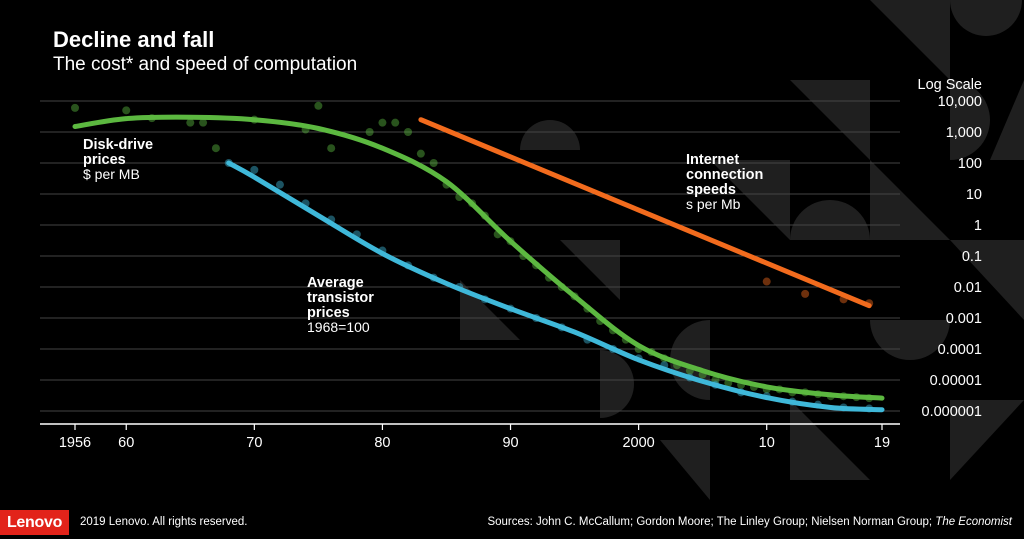  What do you see at coordinates (950, 85) in the screenshot?
I see `scale-label: Log Scale` at bounding box center [950, 85].